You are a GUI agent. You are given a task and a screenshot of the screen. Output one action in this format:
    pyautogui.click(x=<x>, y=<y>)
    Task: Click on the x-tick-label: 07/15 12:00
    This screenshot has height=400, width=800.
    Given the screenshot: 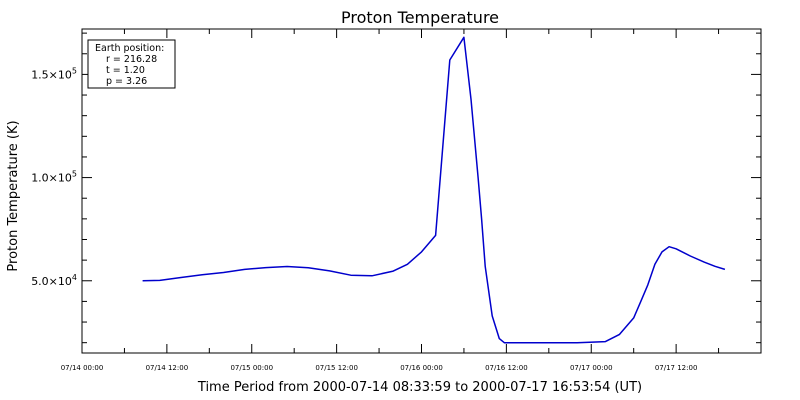 What is the action you would take?
    pyautogui.click(x=336, y=368)
    